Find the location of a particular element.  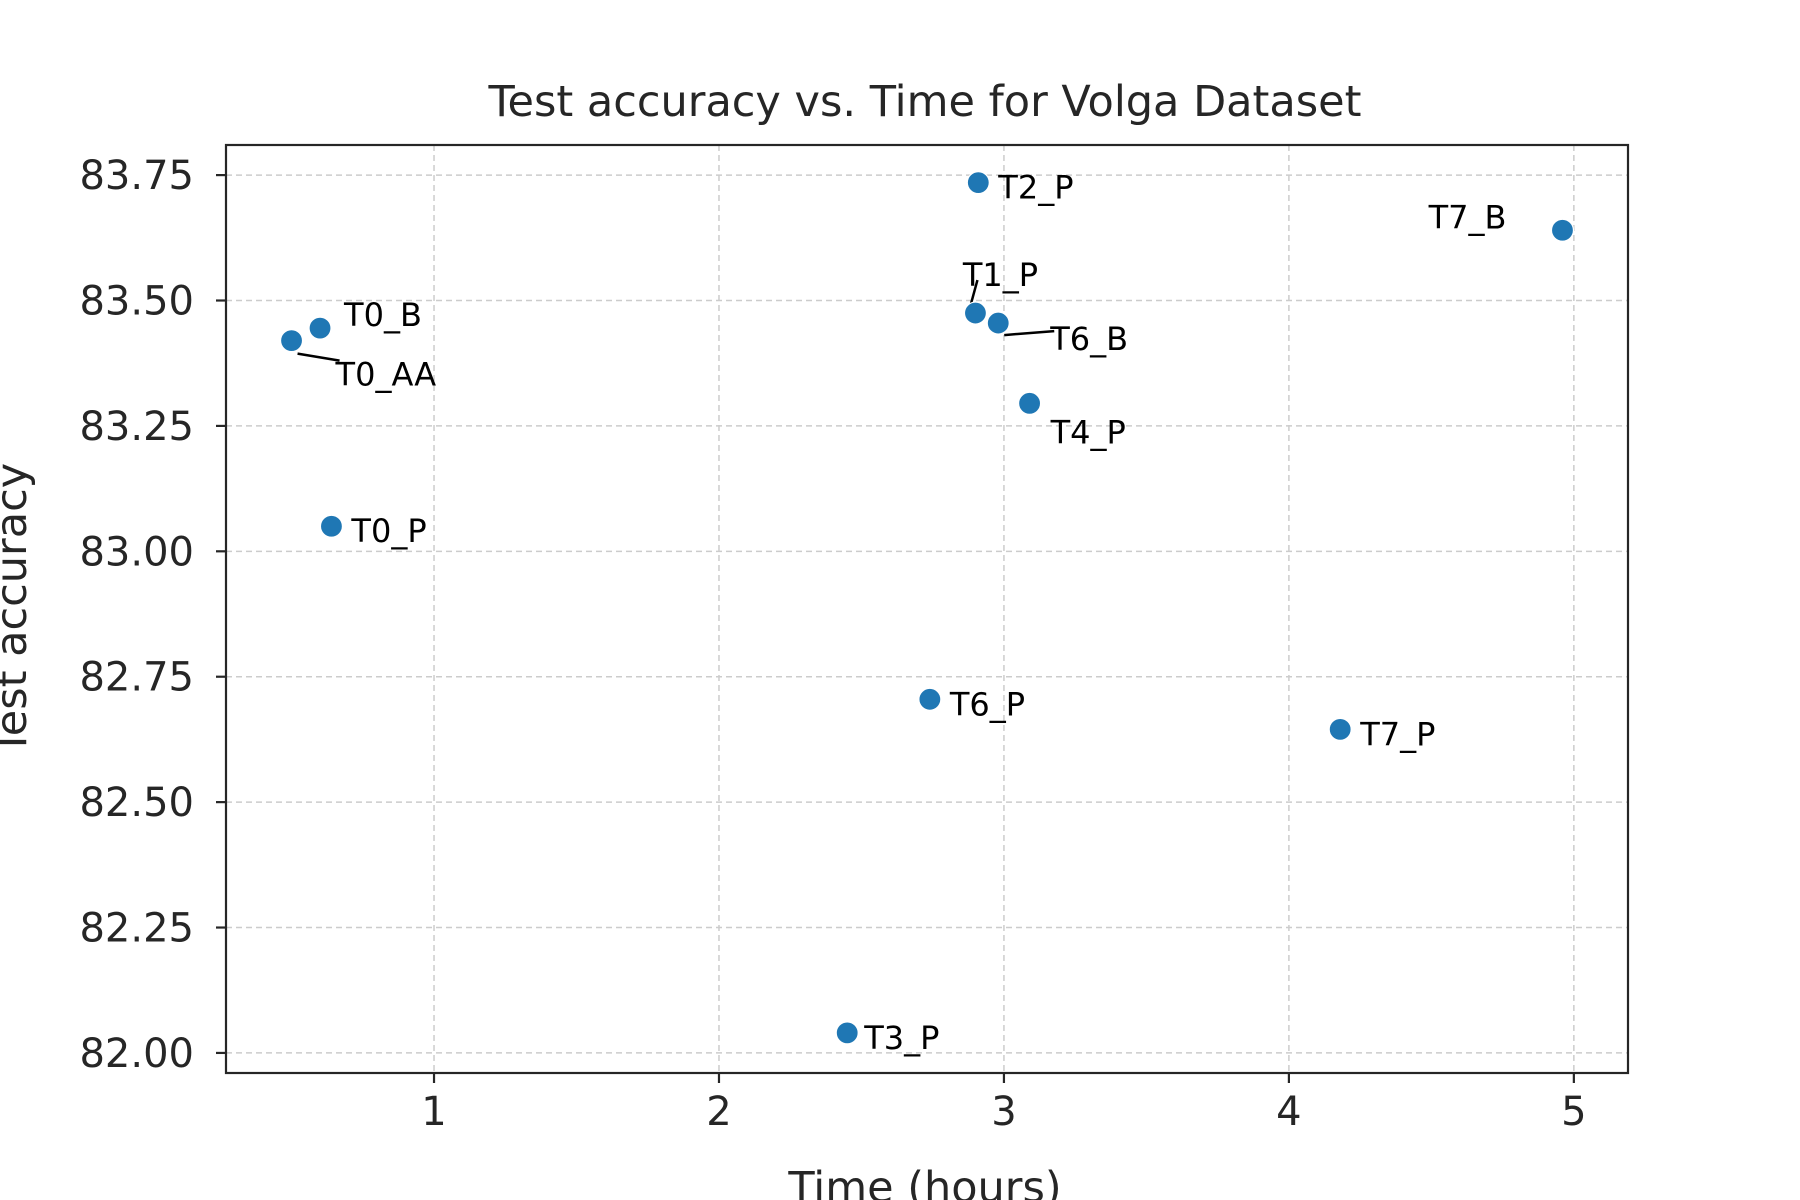

x-tick-label: 1 is located at coordinates (433, 1112).